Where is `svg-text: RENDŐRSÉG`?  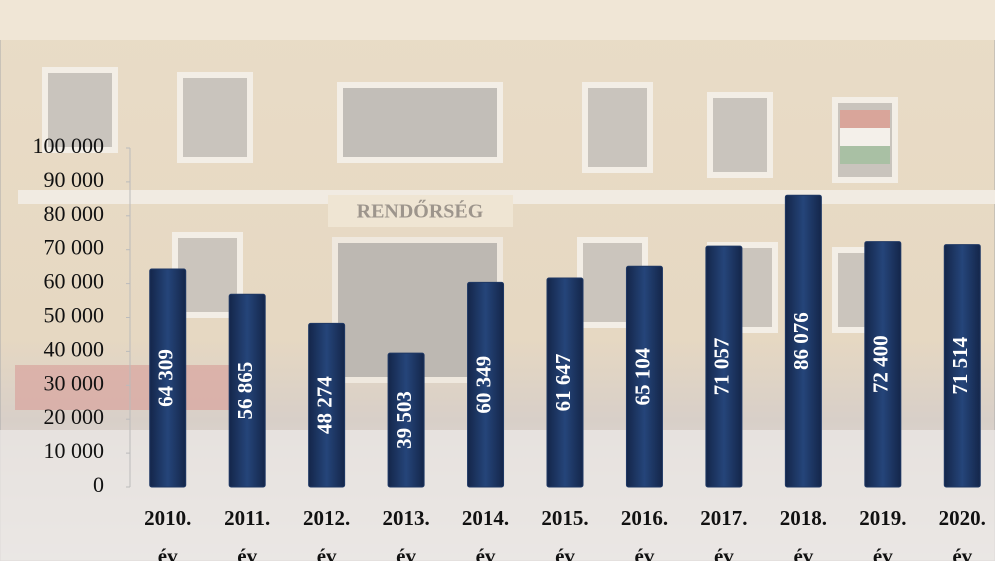 svg-text: RENDŐRSÉG is located at coordinates (420, 211).